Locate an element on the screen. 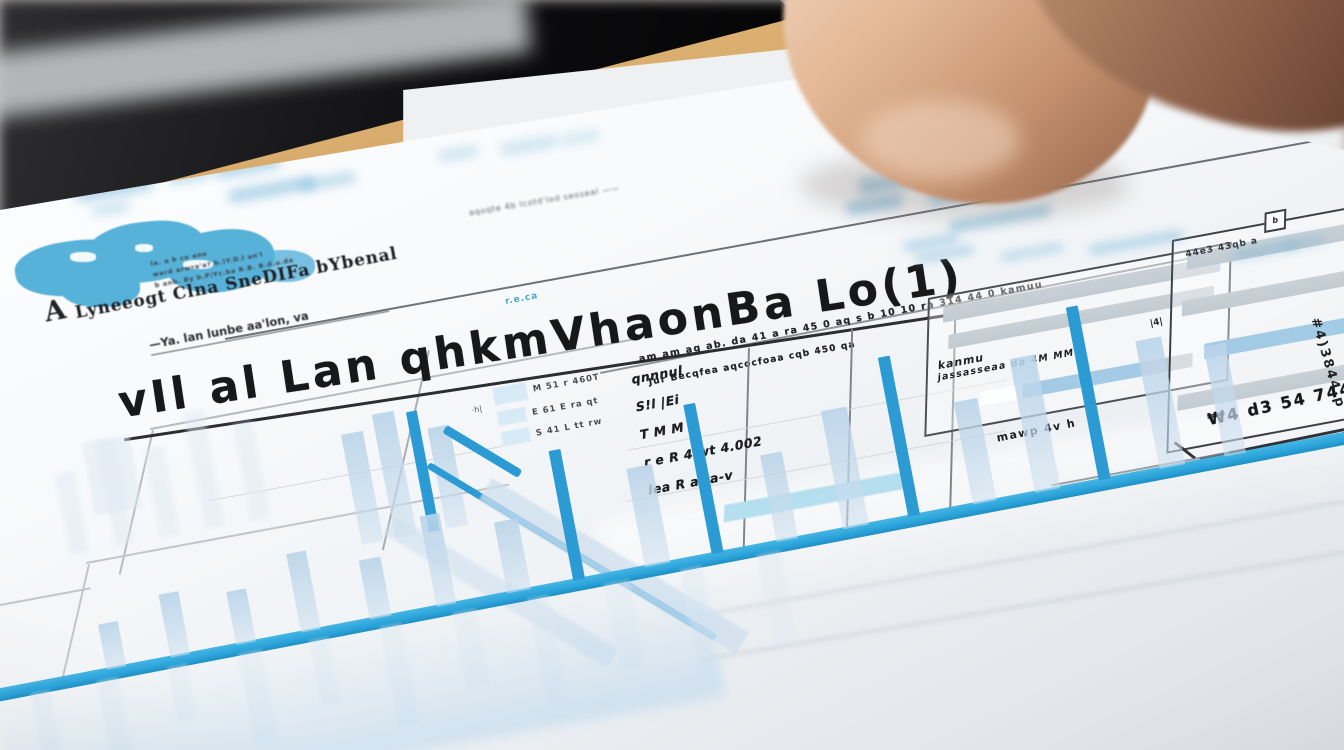  company-name: Lyneeogt Clna SneDIFa bYbenal is located at coordinates (236, 283).